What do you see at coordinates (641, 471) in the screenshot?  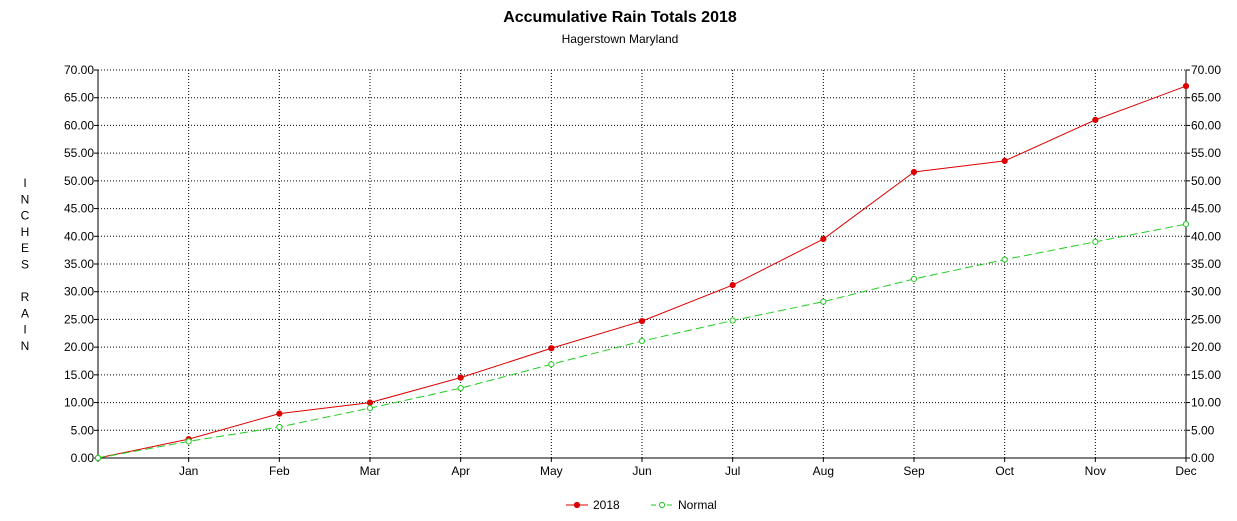 I see `x-tick-label: Jun` at bounding box center [641, 471].